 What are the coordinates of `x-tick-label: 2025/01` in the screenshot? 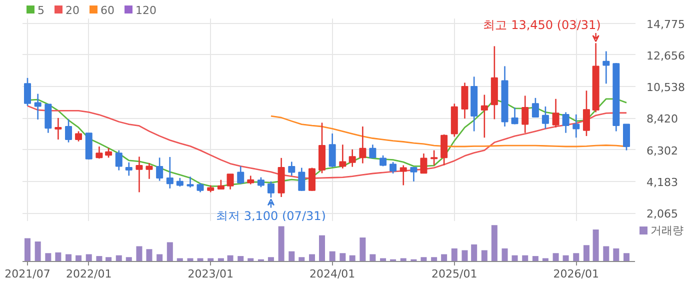 It's located at (455, 274).